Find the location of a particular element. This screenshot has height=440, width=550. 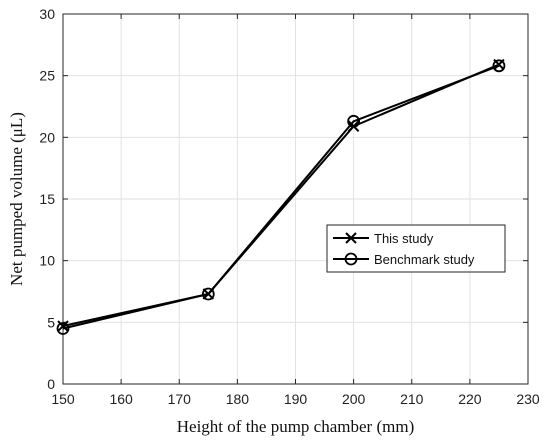

y-tick-label: 20 is located at coordinates (47, 137).